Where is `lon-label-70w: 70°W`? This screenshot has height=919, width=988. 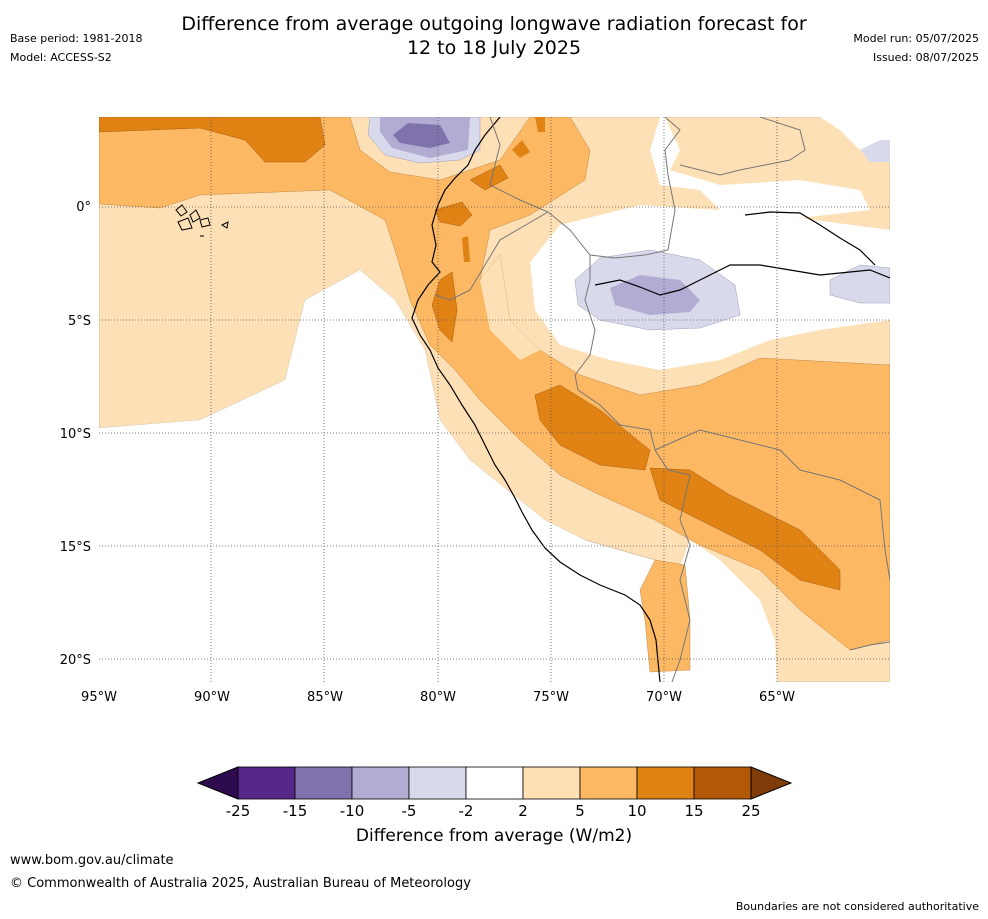
lon-label-70w: 70°W is located at coordinates (664, 697).